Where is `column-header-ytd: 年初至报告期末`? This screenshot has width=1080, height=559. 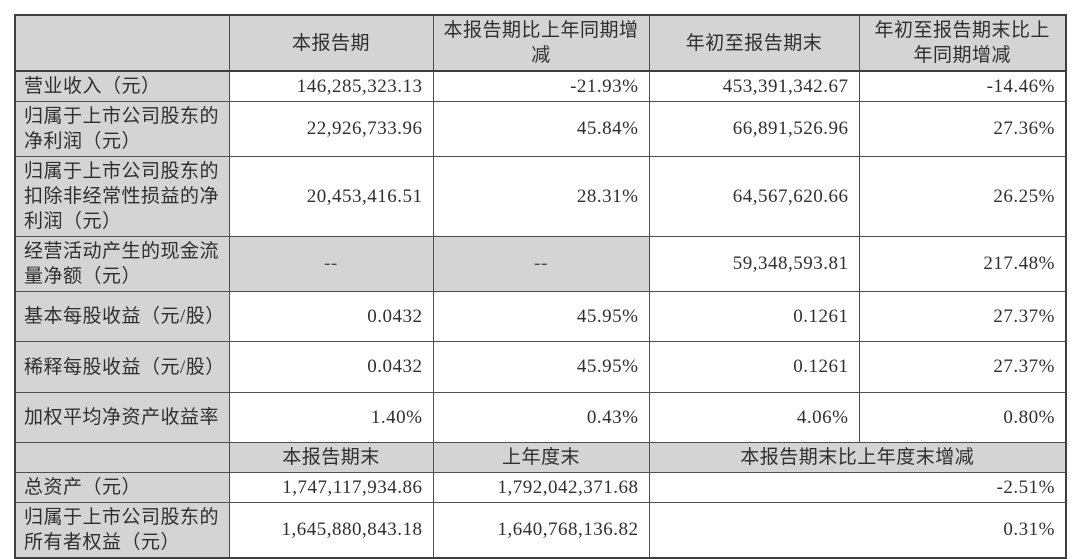 column-header-ytd: 年初至报告期末 is located at coordinates (754, 43).